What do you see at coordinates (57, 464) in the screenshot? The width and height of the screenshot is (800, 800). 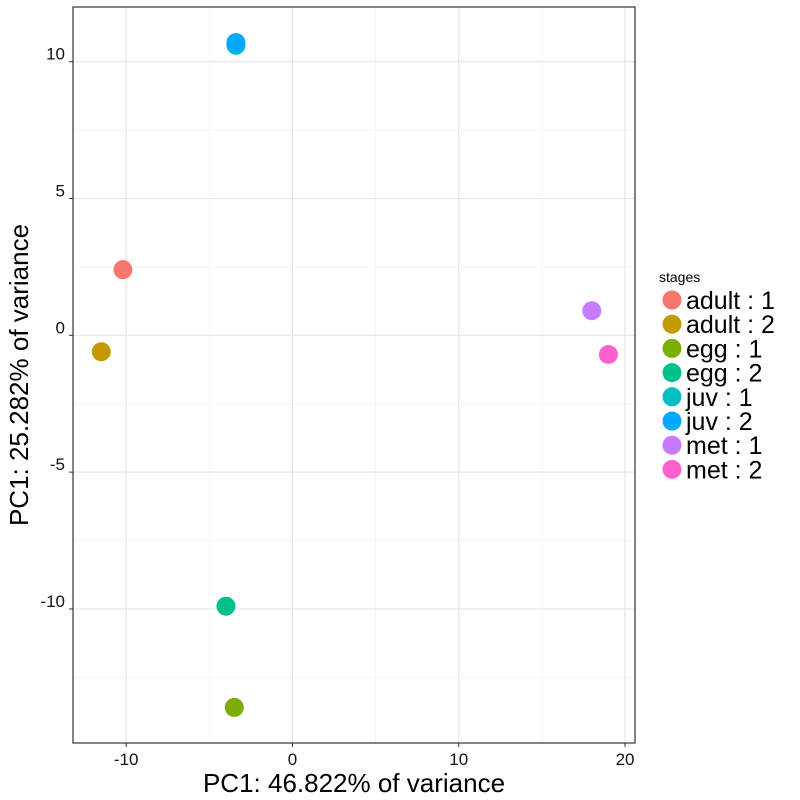 I see `y-tick-label: -5` at bounding box center [57, 464].